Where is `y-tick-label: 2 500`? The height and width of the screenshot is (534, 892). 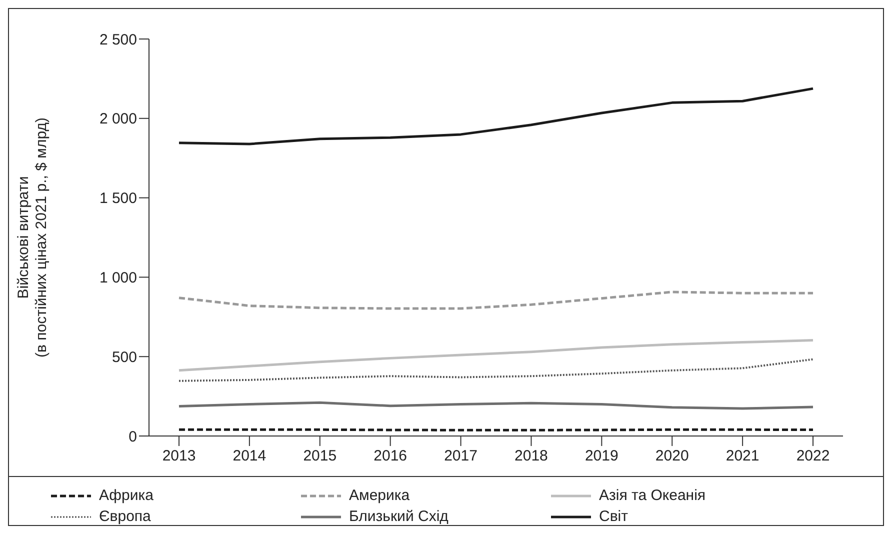 y-tick-label: 2 500 is located at coordinates (118, 39).